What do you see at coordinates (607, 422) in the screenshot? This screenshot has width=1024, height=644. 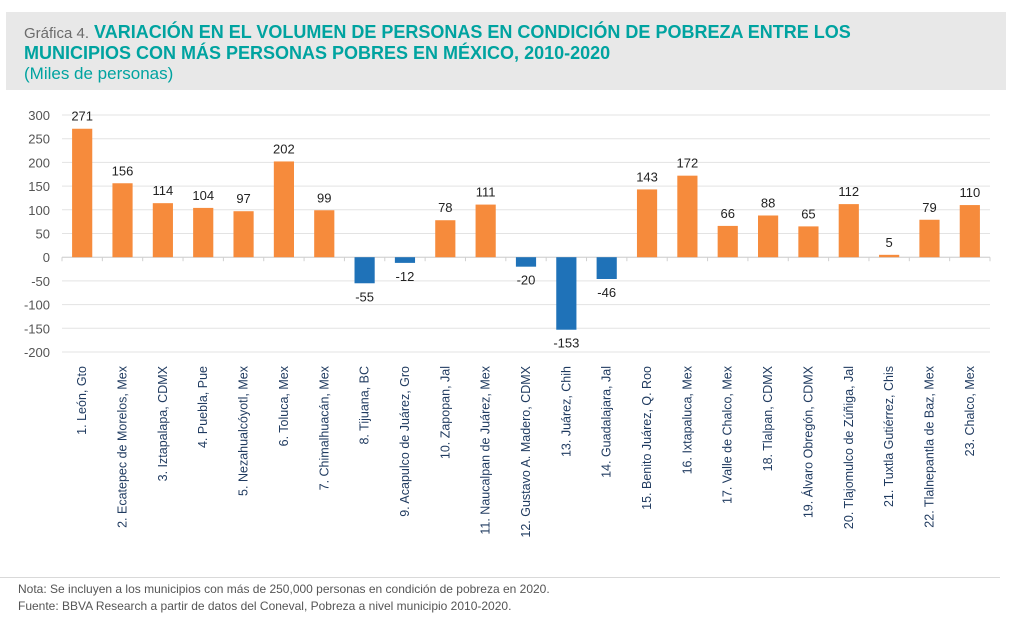 I see `x-category-label: 14. Guadalajara, Jal` at bounding box center [607, 422].